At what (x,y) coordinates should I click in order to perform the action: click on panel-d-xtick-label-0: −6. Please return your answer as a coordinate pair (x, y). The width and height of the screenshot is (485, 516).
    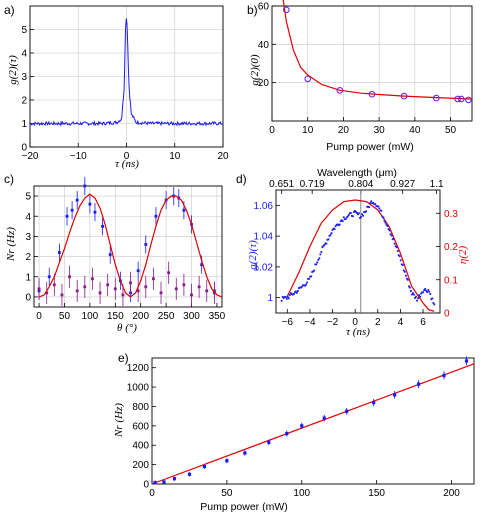
    Looking at the image, I should click on (288, 322).